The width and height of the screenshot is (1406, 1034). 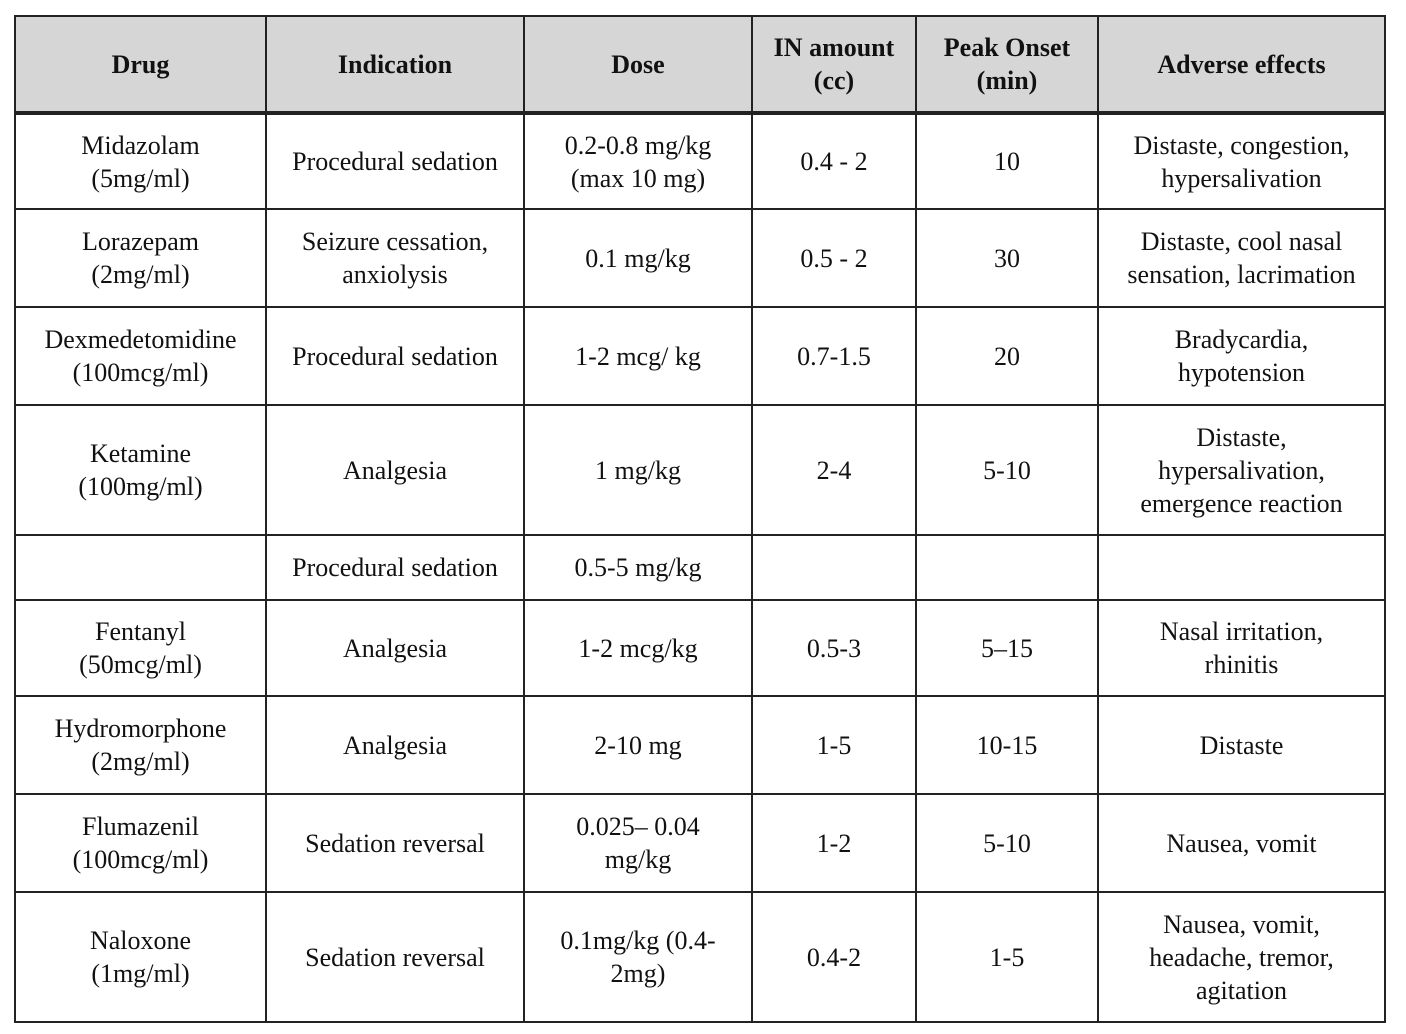 What do you see at coordinates (1007, 65) in the screenshot?
I see `header-peak-onset: Peak Onset (min)` at bounding box center [1007, 65].